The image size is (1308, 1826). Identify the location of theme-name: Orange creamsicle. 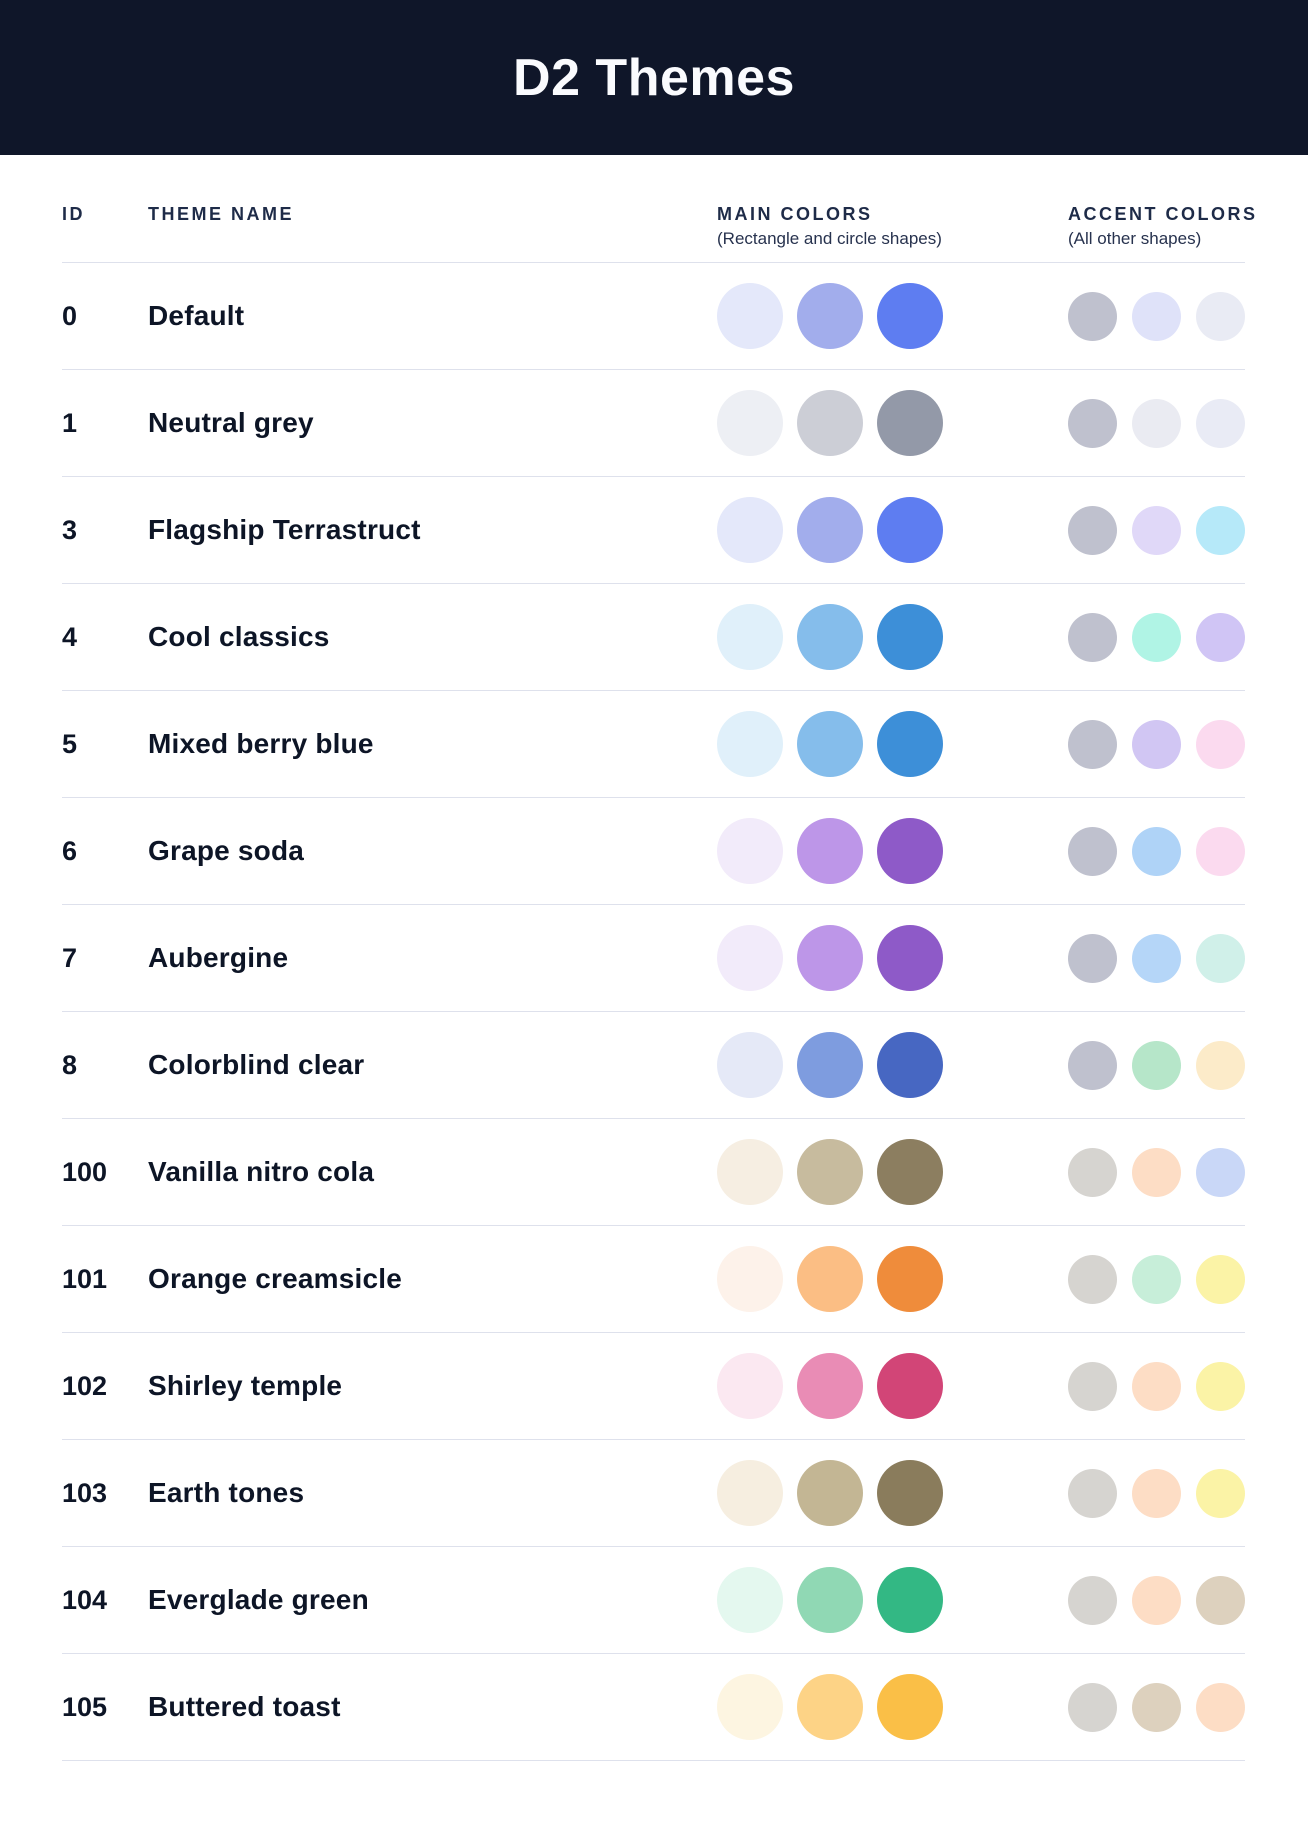
(275, 1278).